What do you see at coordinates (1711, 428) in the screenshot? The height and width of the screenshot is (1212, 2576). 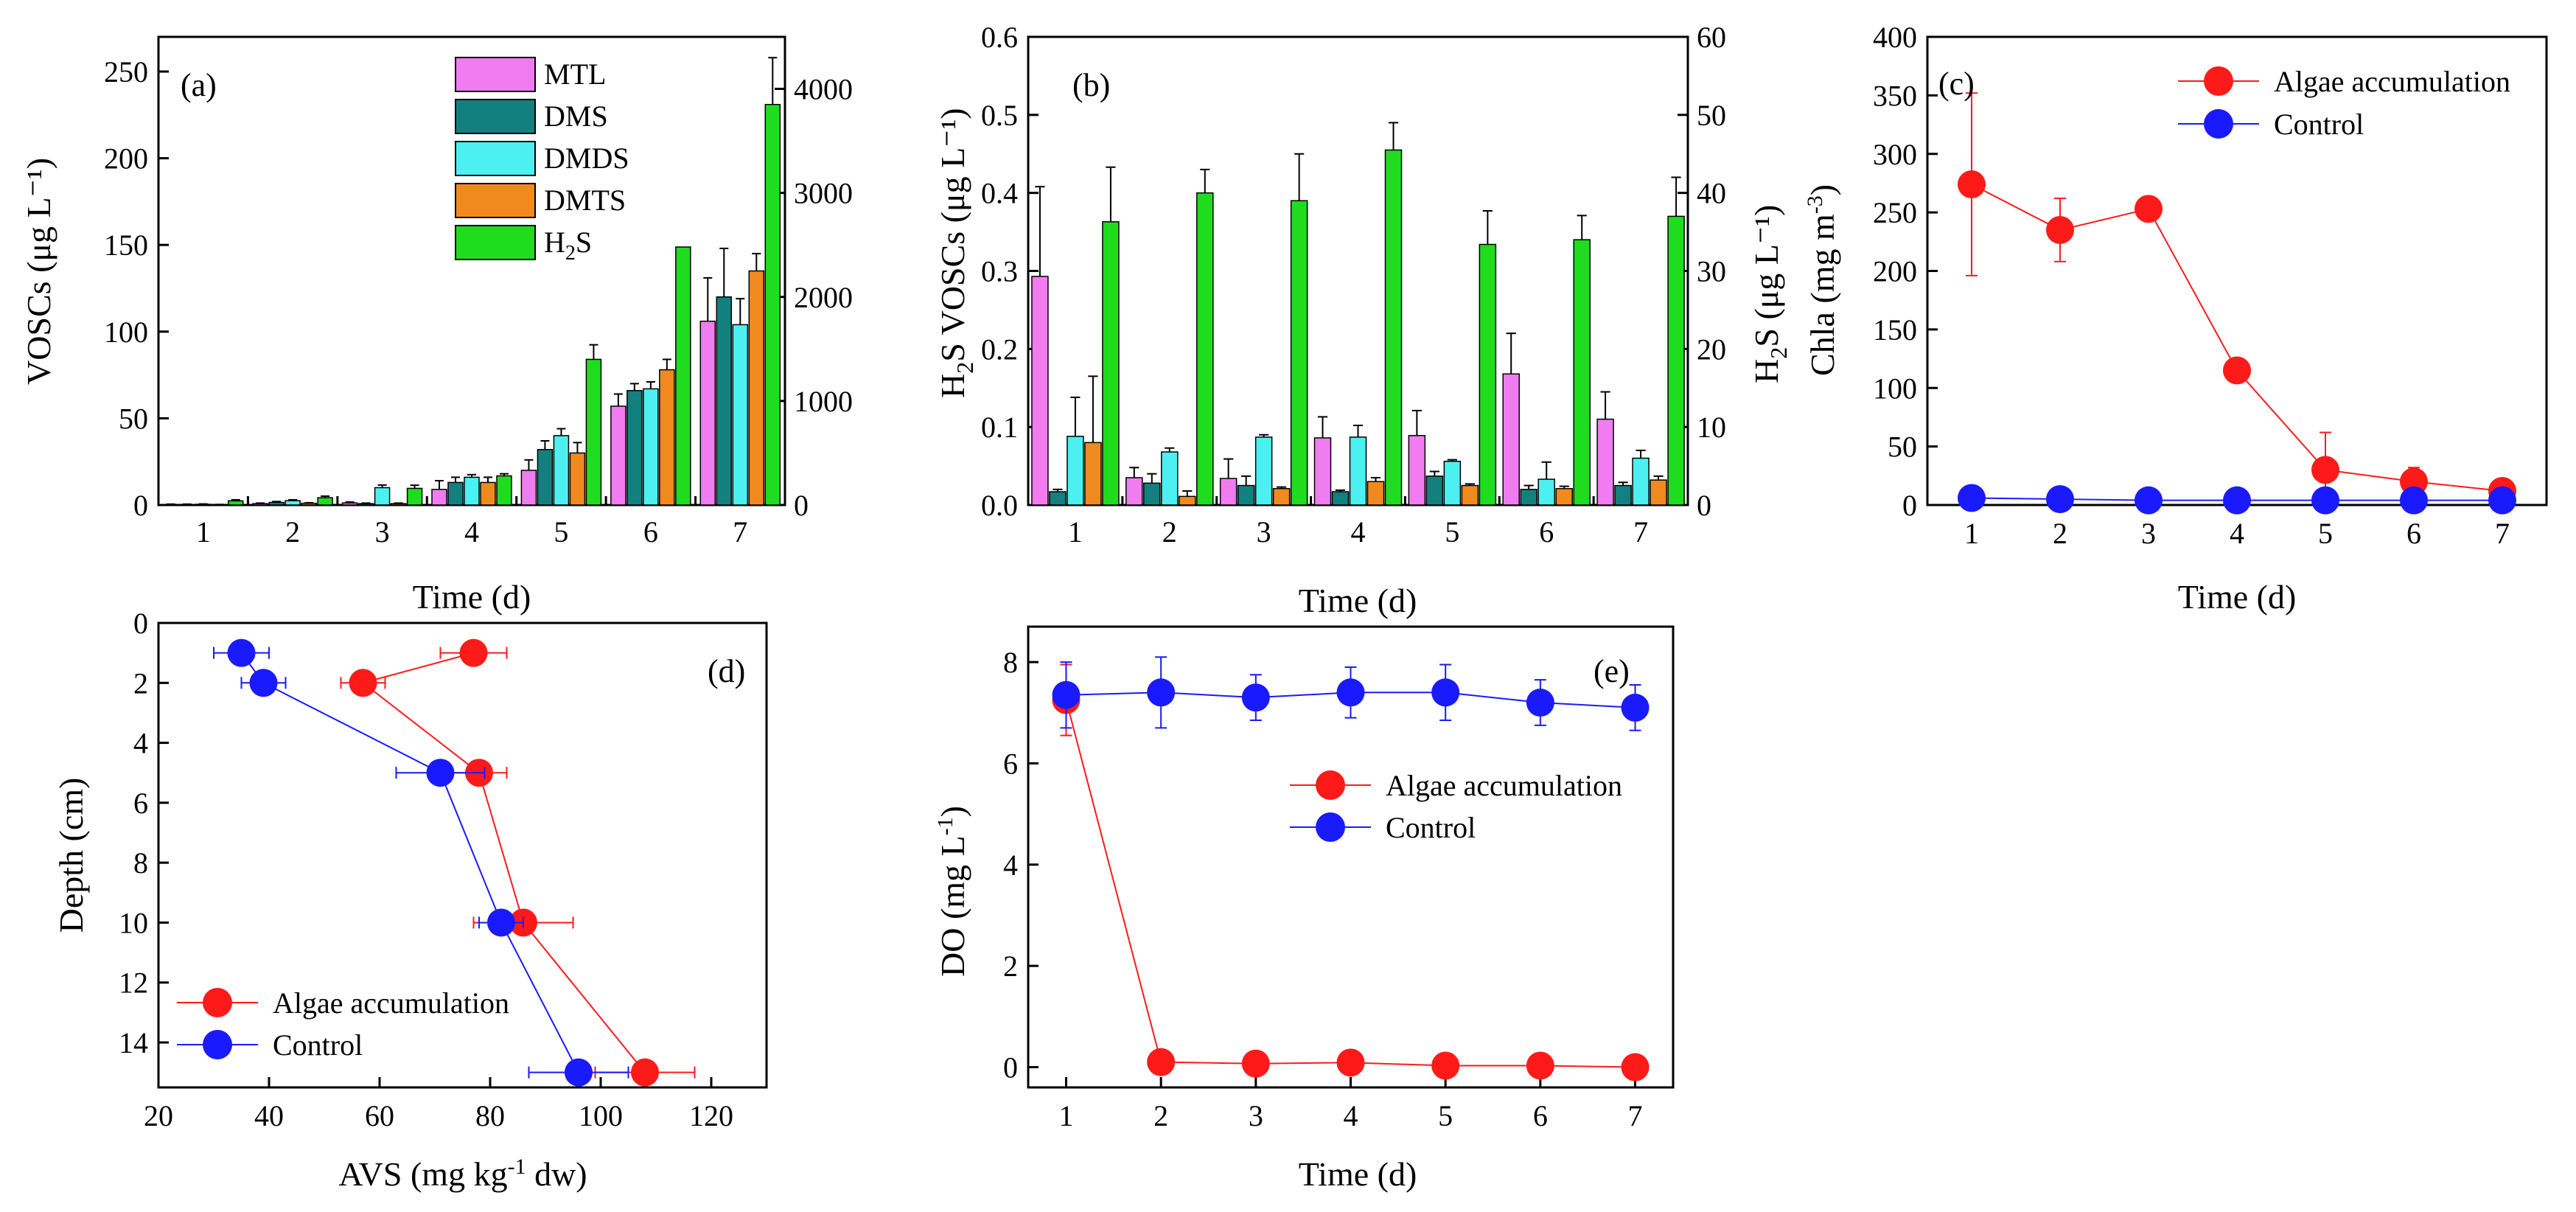 I see `y2-tick-label: 10` at bounding box center [1711, 428].